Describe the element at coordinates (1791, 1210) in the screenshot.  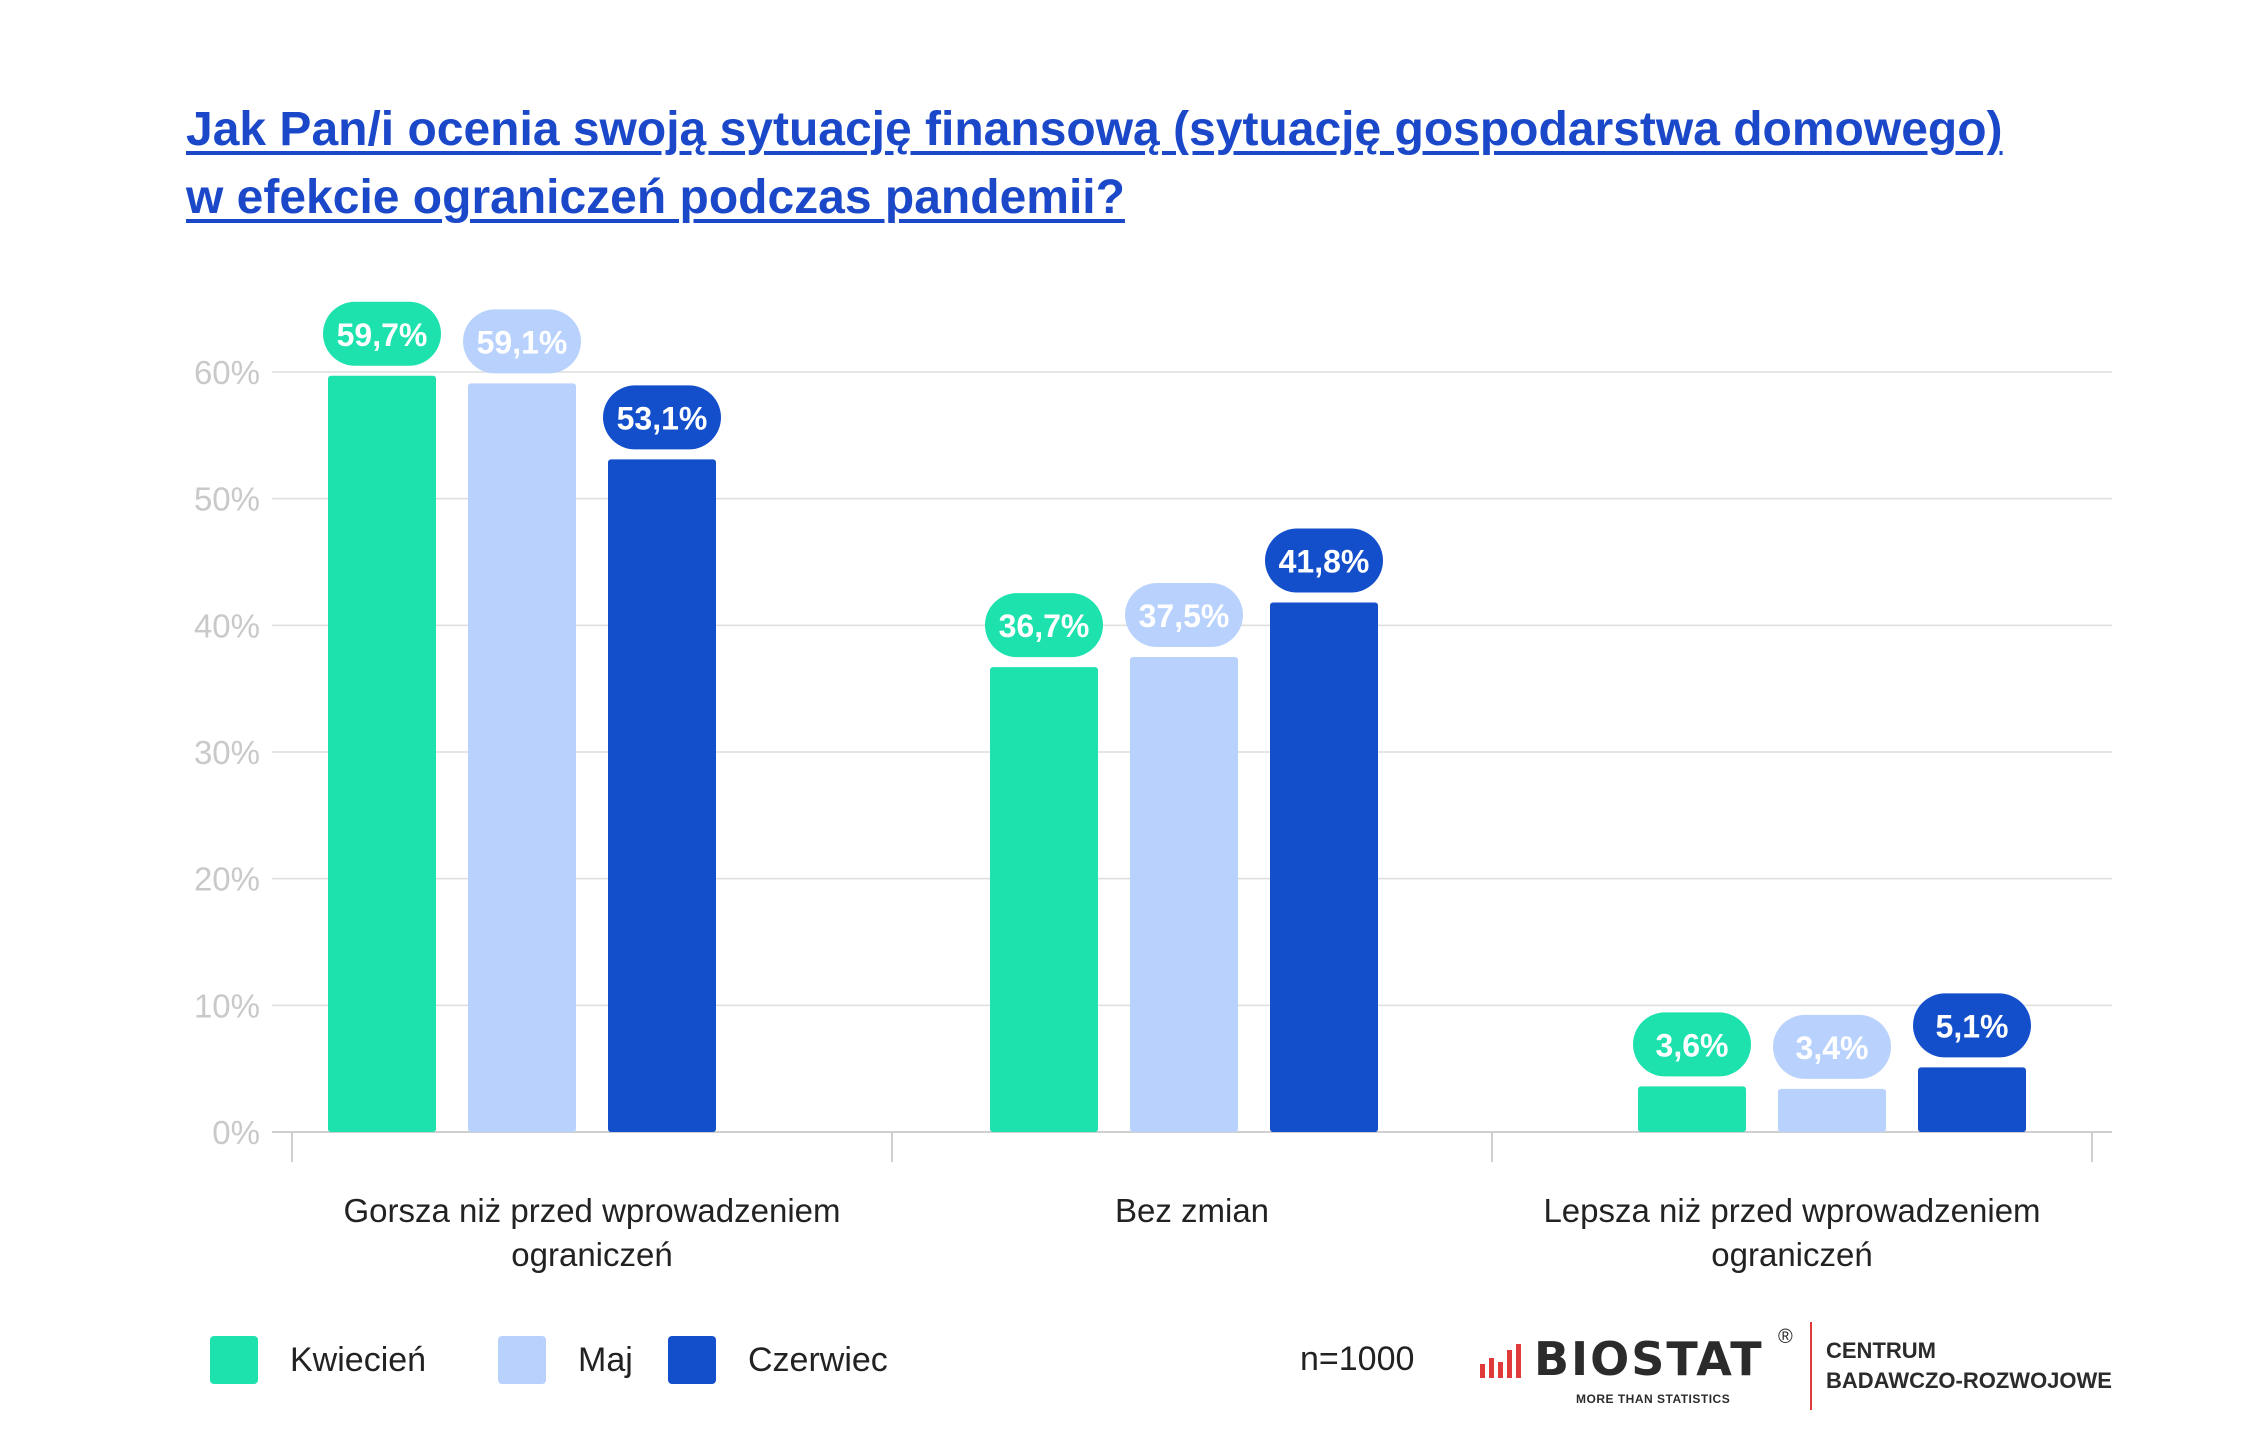
I see `x-category-label: Lepsza niż przed wprowadzeniem` at that location.